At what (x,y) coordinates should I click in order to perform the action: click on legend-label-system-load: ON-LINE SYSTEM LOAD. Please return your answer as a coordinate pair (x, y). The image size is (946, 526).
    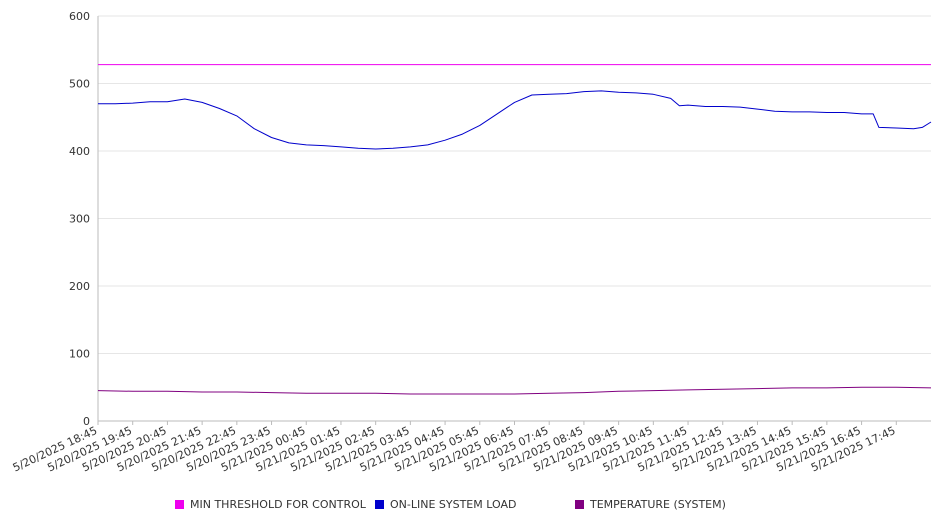
    Looking at the image, I should click on (453, 504).